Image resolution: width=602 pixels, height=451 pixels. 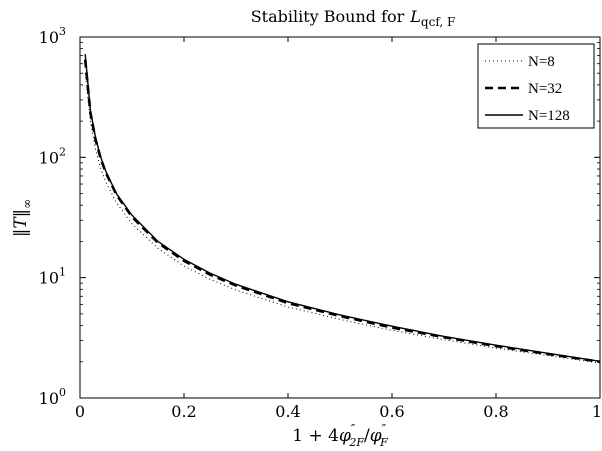 What do you see at coordinates (21, 233) in the screenshot?
I see `y-axis-label-part-0: ‖` at bounding box center [21, 233].